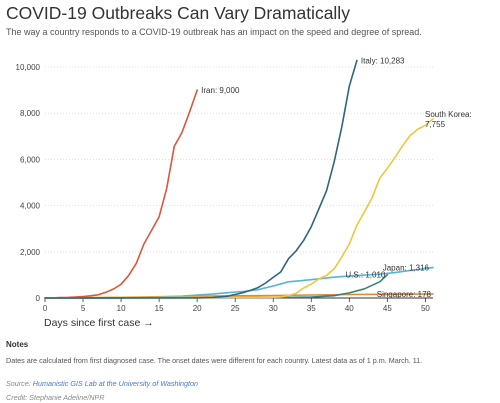 This screenshot has height=403, width=500. I want to click on x-tick-label: 10, so click(121, 308).